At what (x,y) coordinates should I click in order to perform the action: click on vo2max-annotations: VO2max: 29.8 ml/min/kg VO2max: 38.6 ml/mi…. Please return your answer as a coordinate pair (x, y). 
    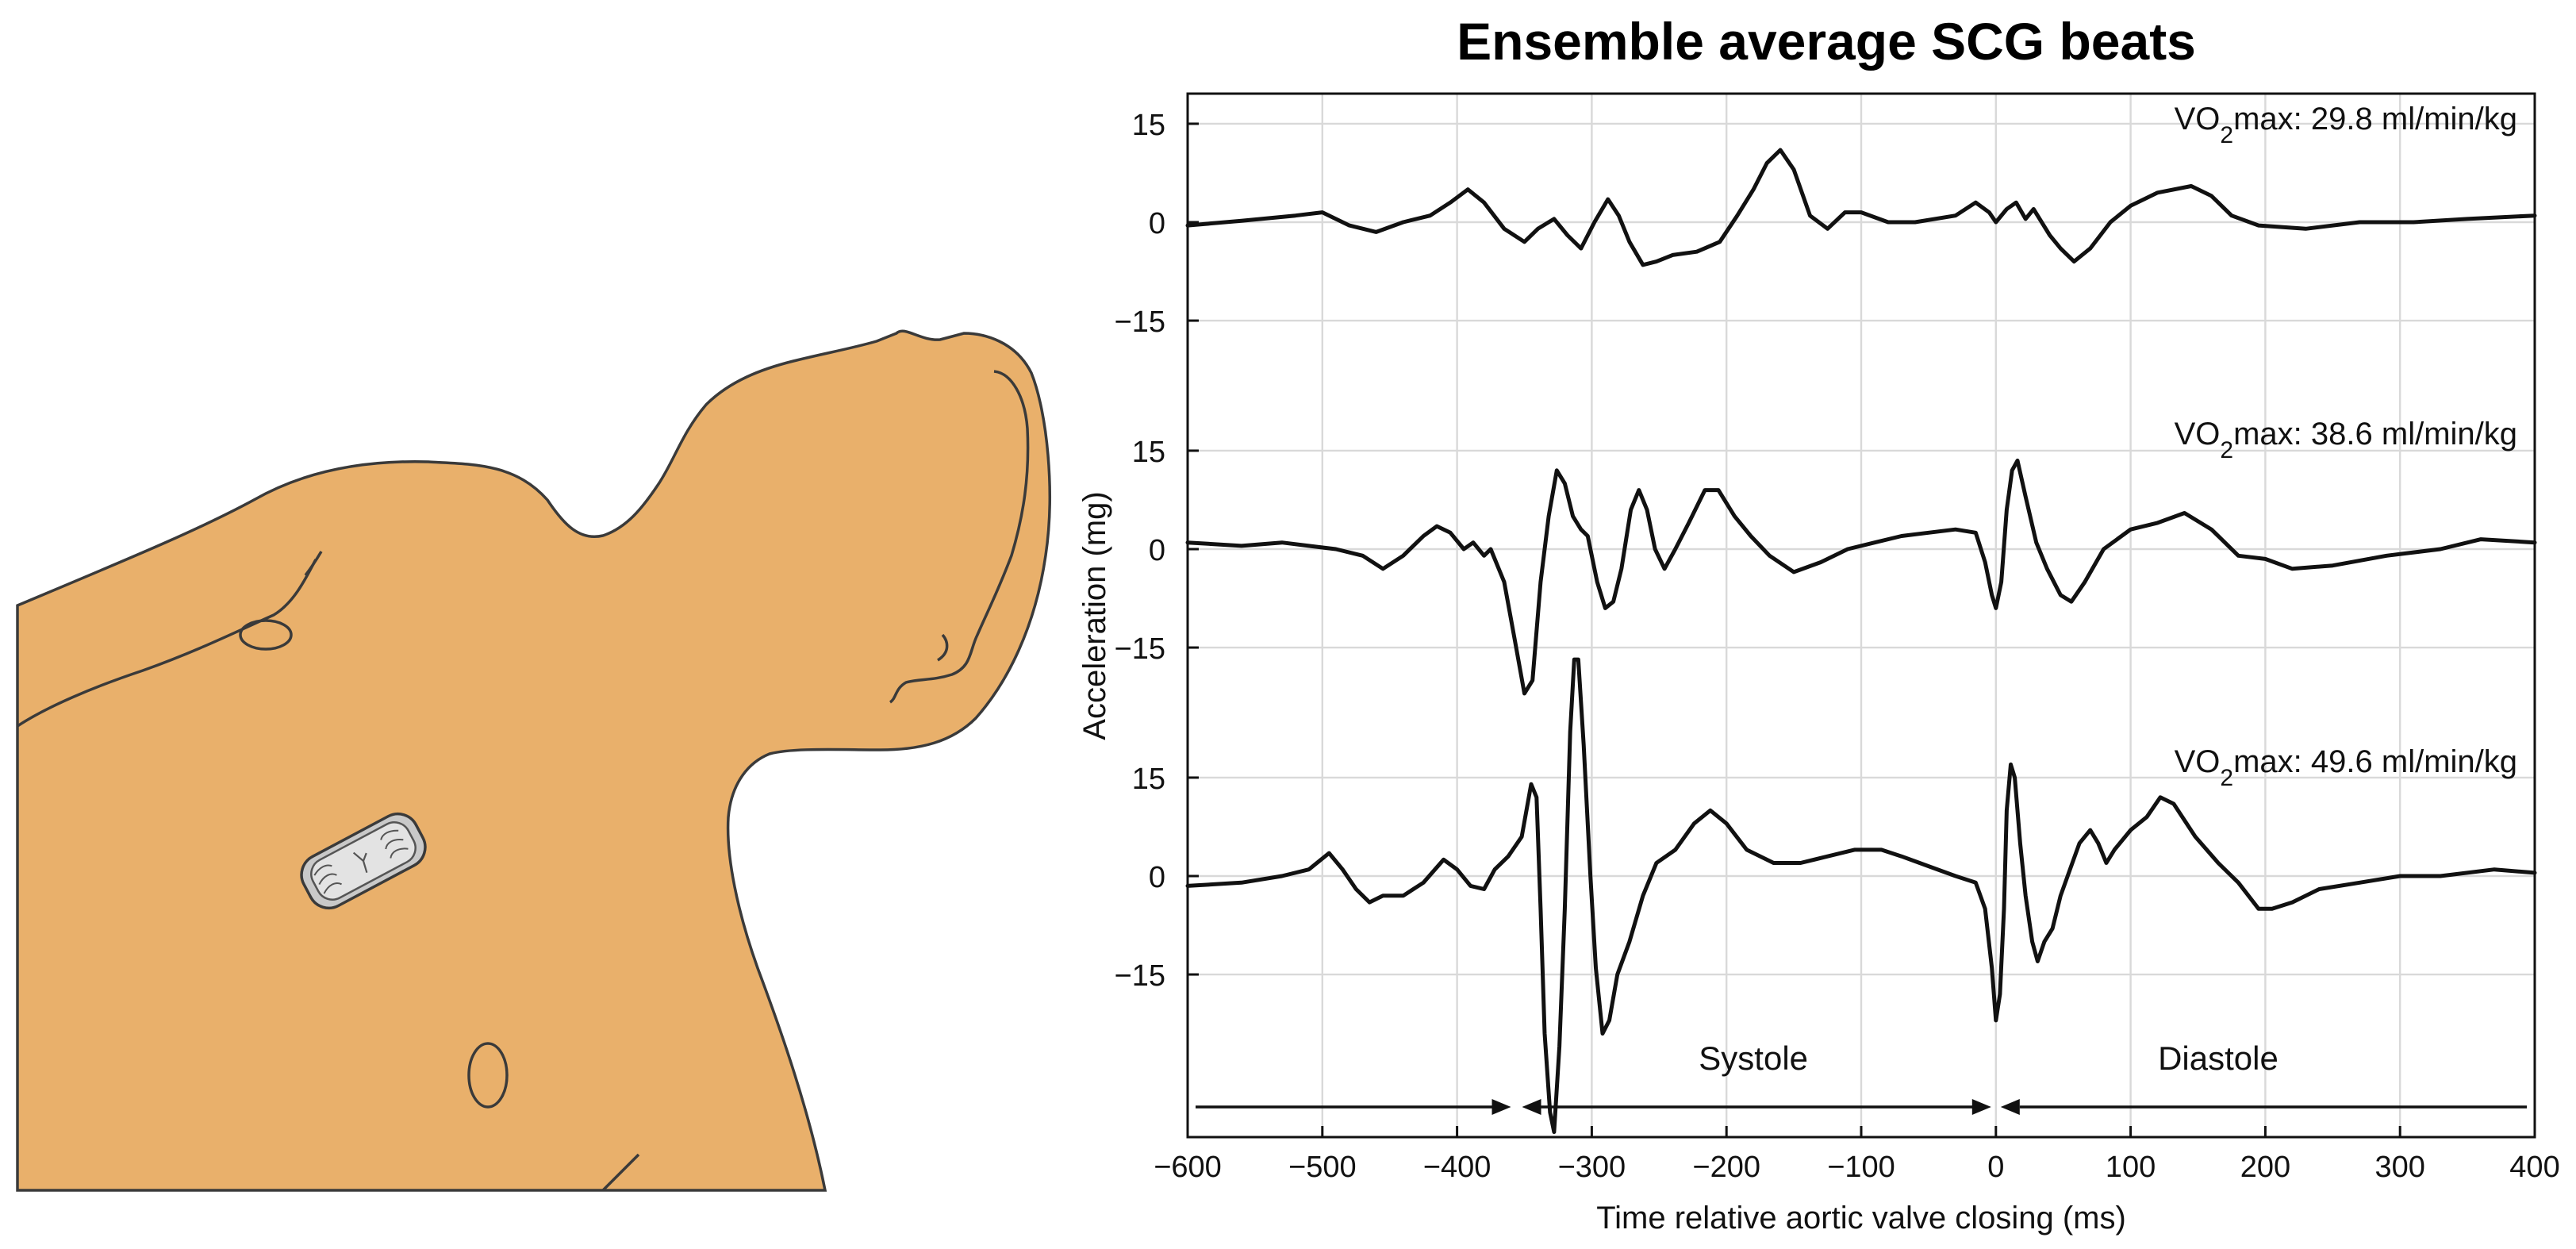
    Looking at the image, I should click on (2346, 446).